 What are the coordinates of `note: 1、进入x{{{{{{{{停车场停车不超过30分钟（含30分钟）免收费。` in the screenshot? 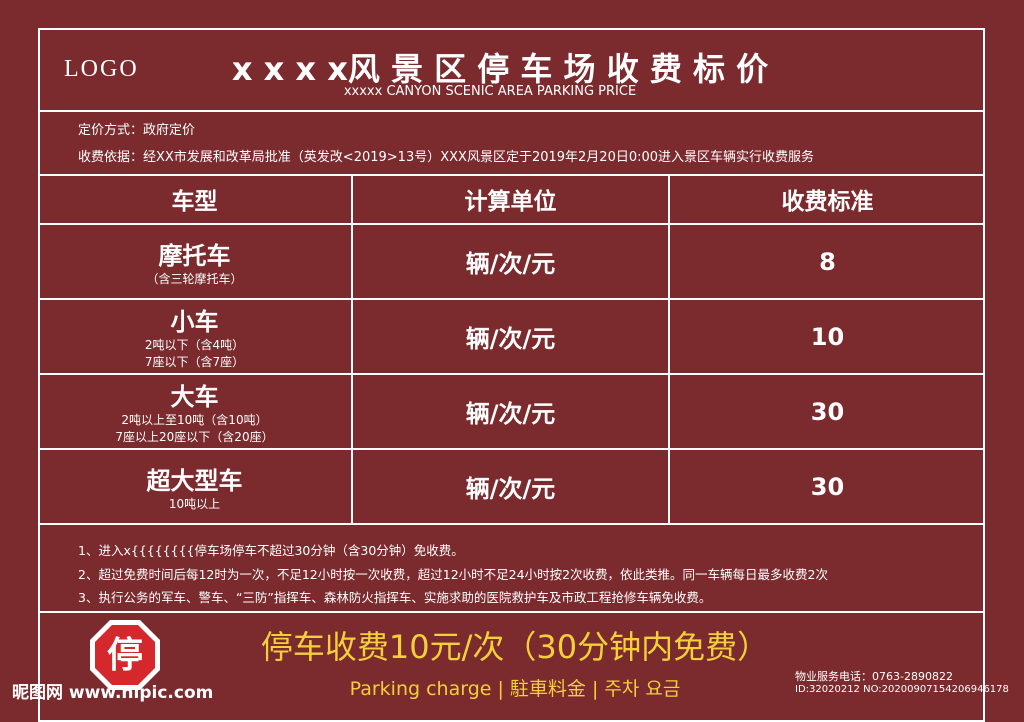 It's located at (271, 550).